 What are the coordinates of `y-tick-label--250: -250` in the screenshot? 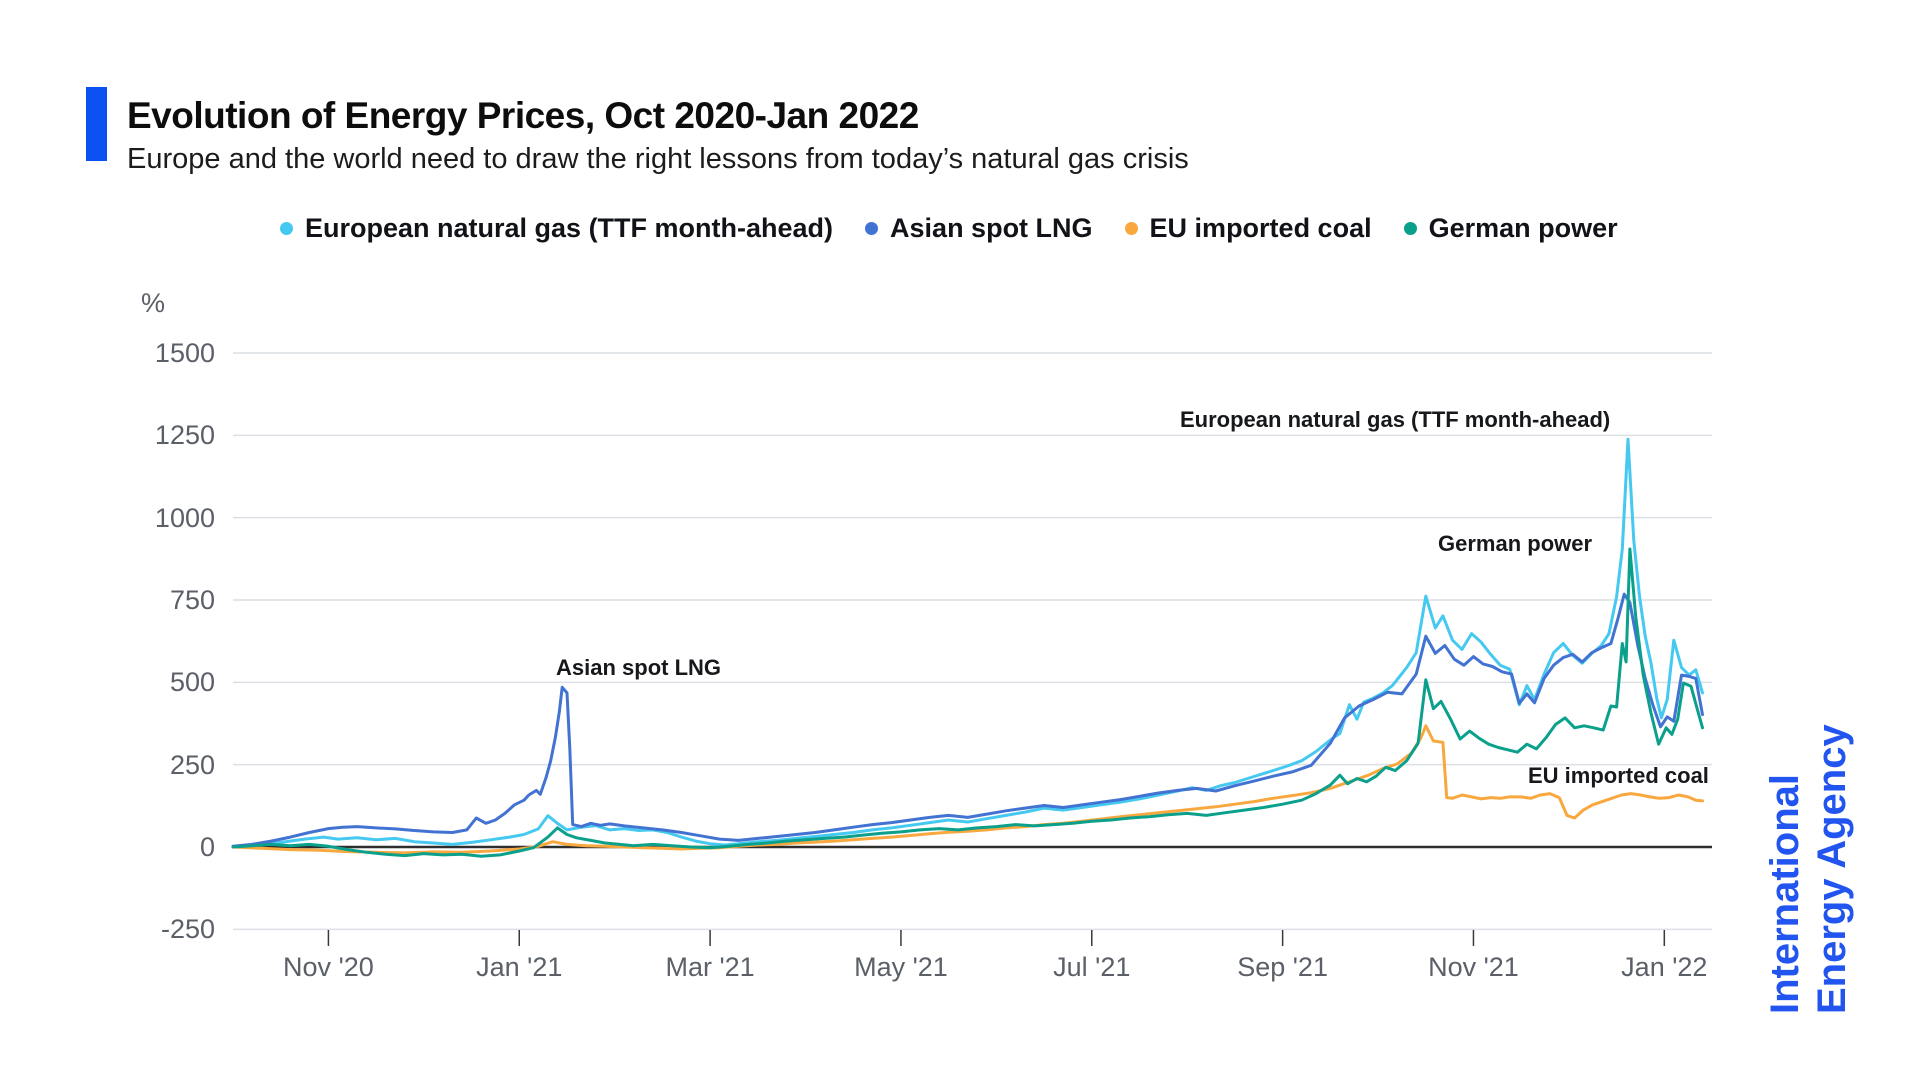 It's located at (187, 929).